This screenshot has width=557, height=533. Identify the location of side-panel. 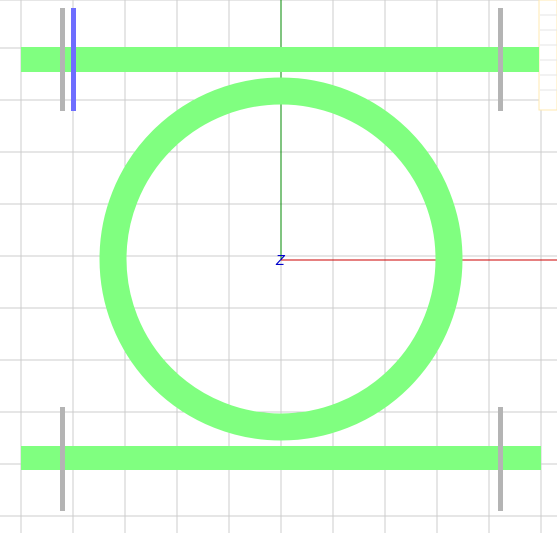
(547, 55).